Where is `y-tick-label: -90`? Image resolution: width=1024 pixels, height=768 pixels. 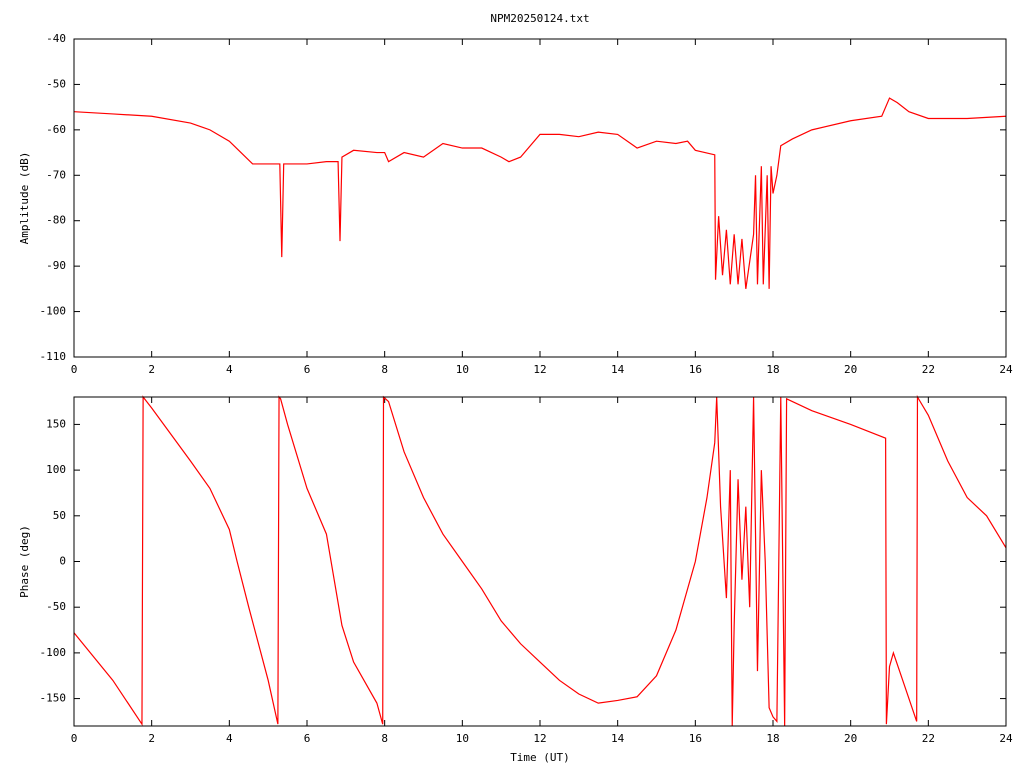 y-tick-label: -90 is located at coordinates (56, 265).